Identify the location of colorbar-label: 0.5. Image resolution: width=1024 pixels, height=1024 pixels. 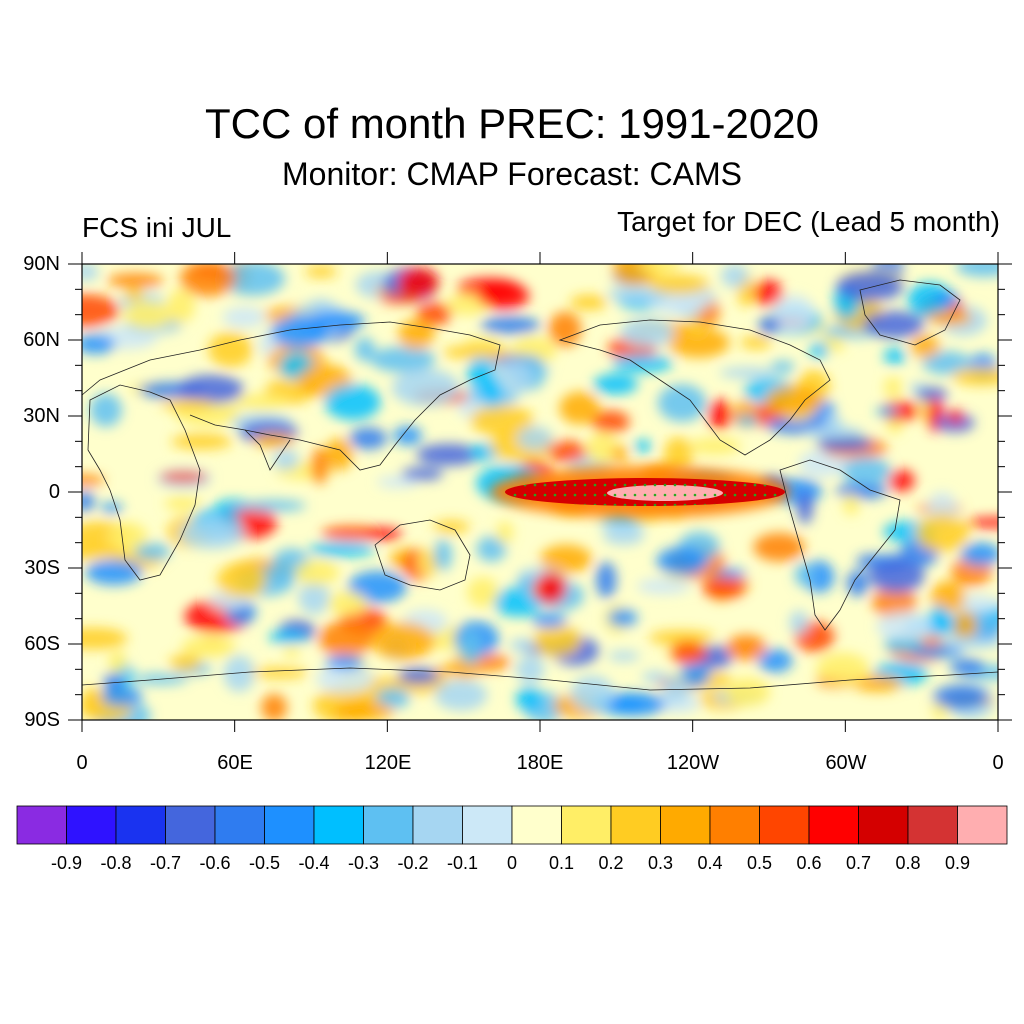
(759, 863).